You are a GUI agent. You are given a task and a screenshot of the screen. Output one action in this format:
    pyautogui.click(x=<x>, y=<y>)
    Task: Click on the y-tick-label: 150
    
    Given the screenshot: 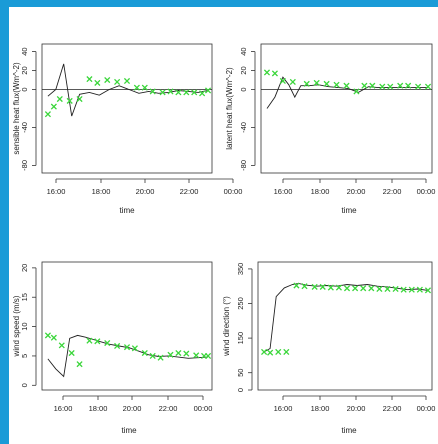 What is the action you would take?
    pyautogui.click(x=240, y=338)
    